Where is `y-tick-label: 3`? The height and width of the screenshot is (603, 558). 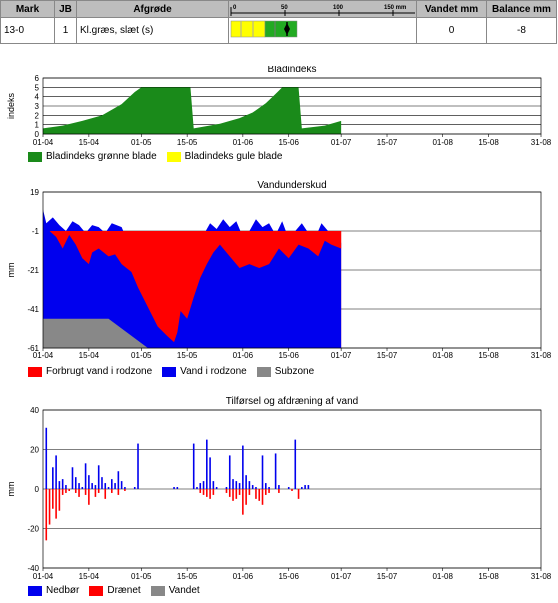
y-tick-label: 3 is located at coordinates (37, 106).